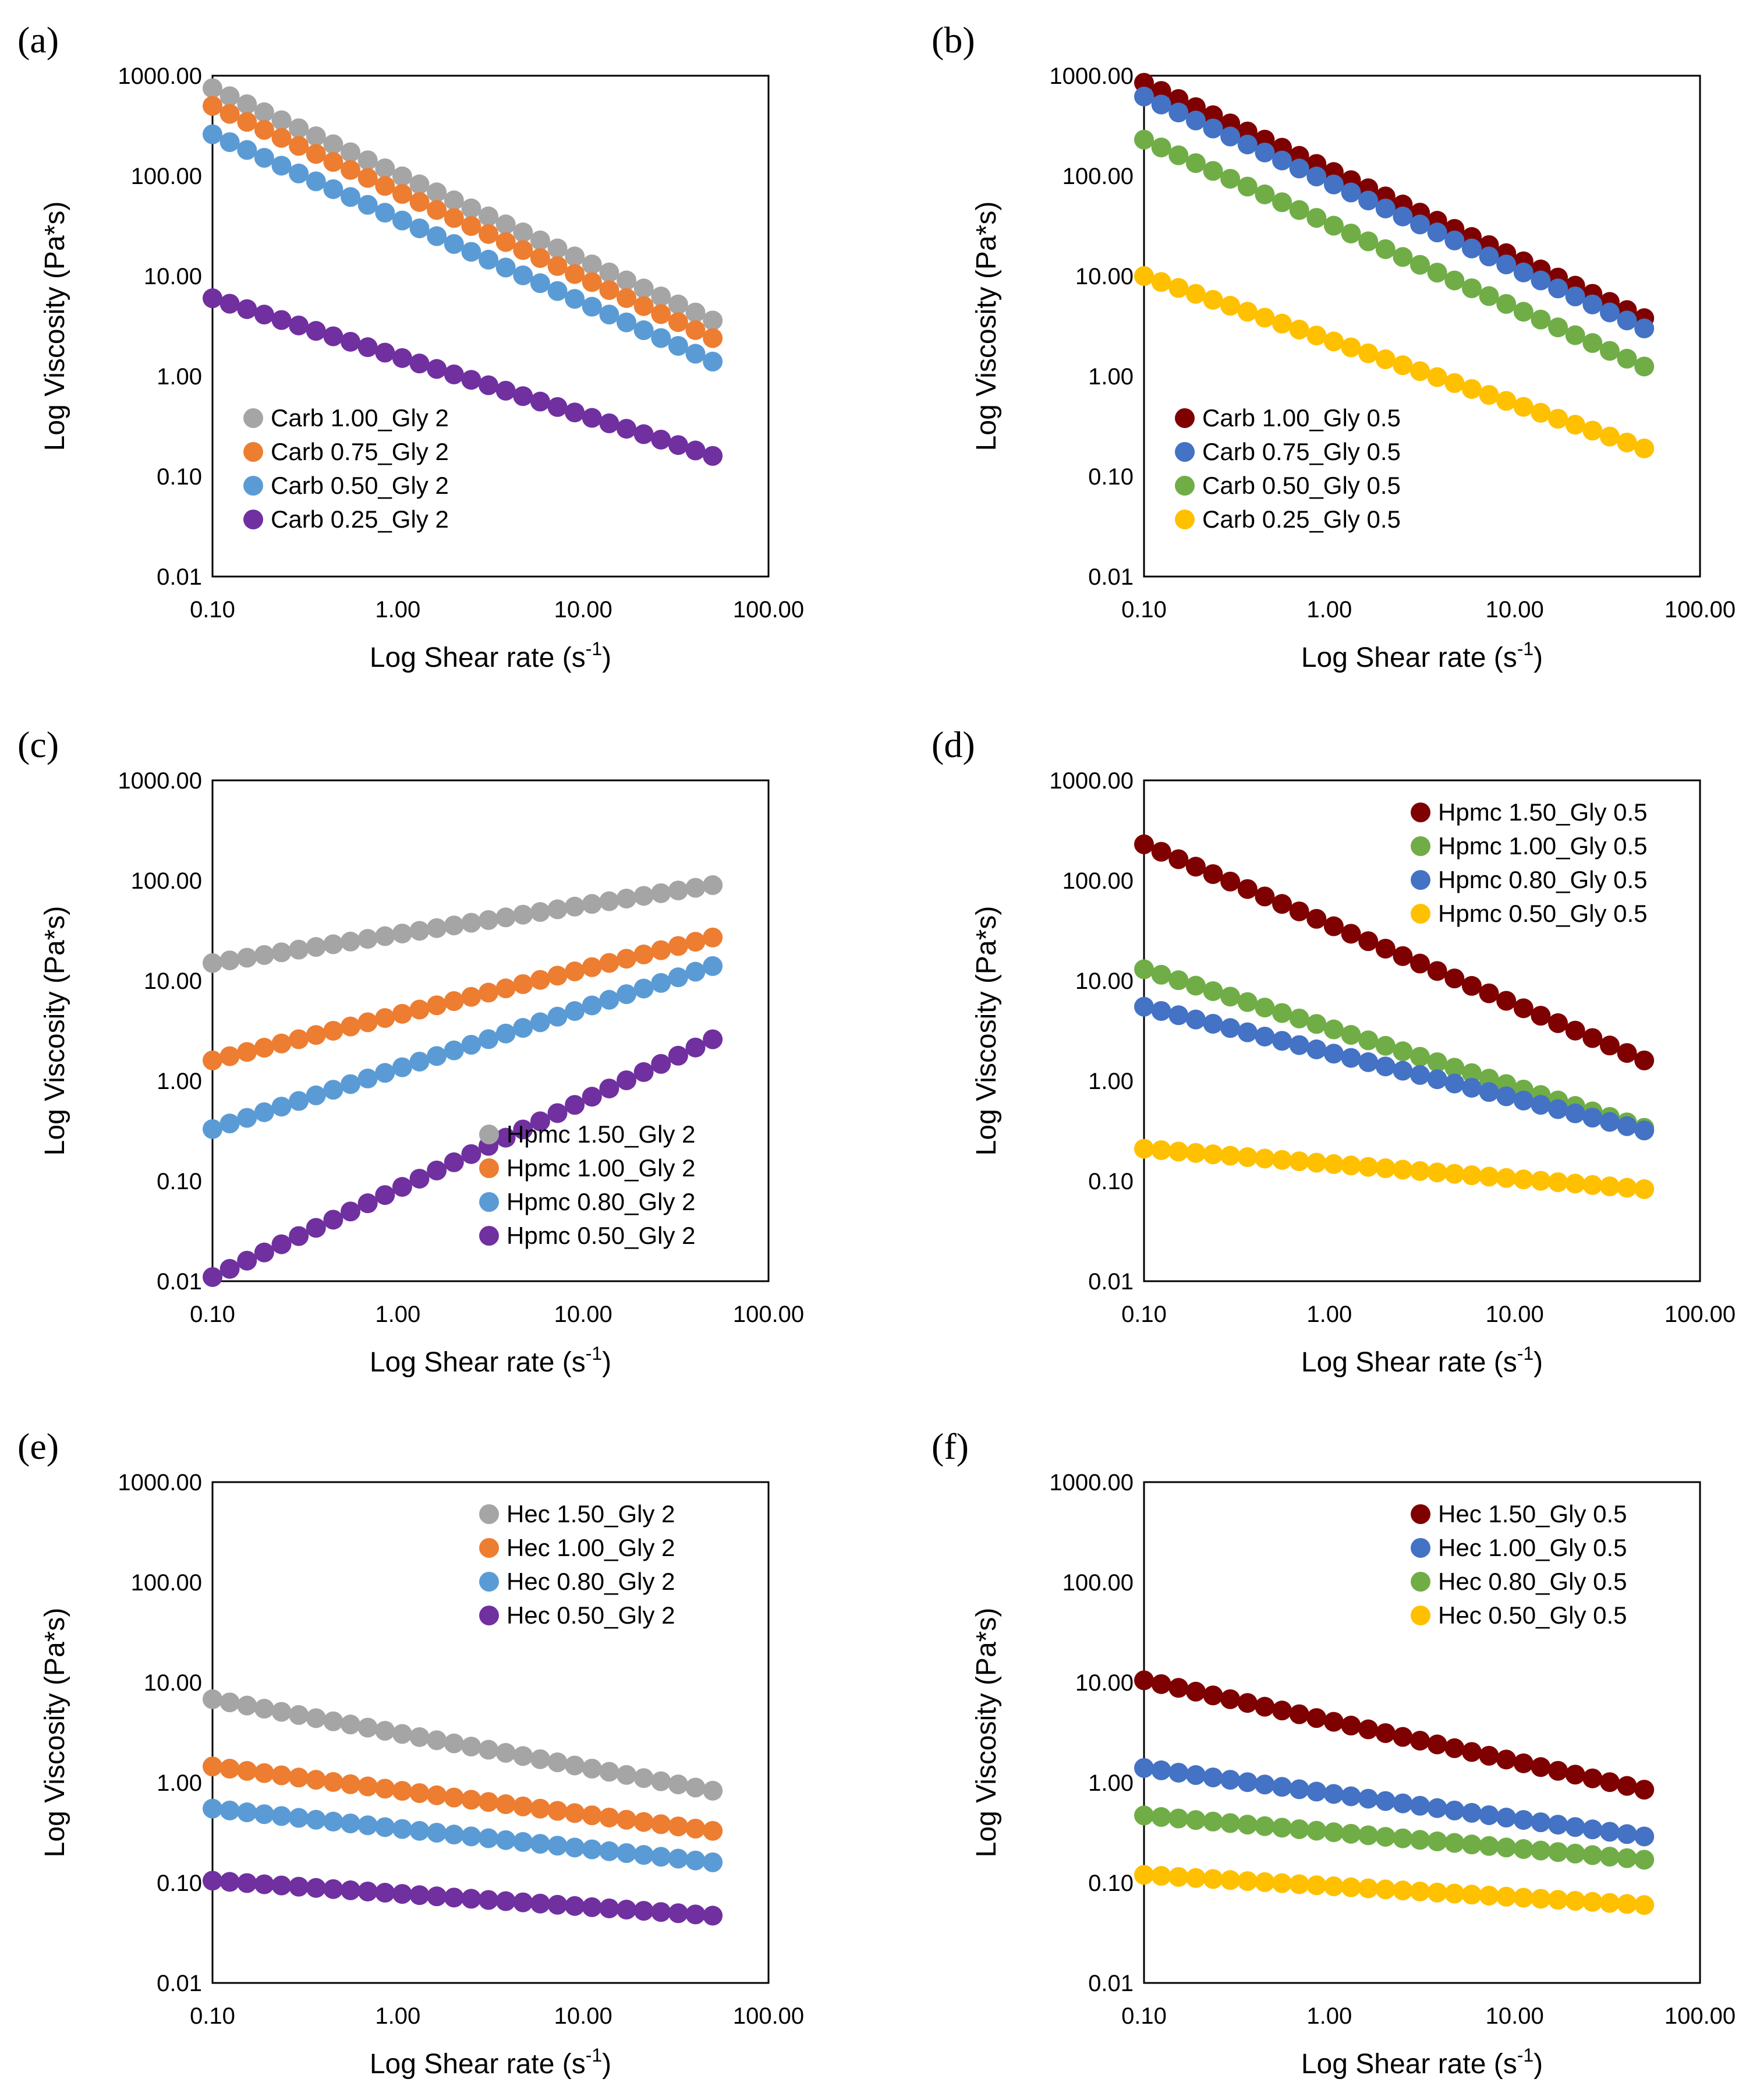 This screenshot has height=2100, width=1753. I want to click on legend-label: Hpmc 0.80_Gly 0.5, so click(1543, 879).